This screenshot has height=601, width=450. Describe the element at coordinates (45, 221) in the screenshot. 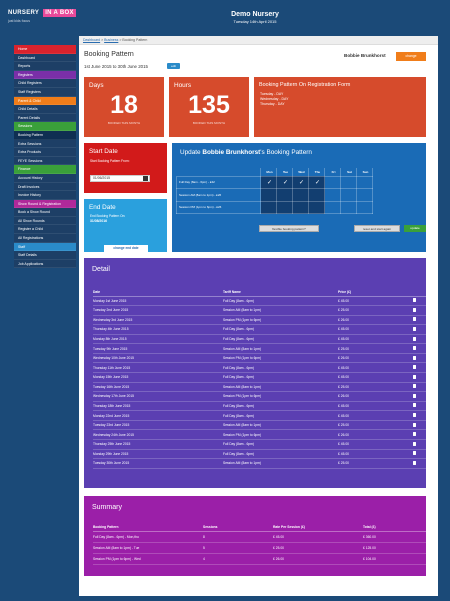

I see `sidebar-item: All Show Rounds` at that location.